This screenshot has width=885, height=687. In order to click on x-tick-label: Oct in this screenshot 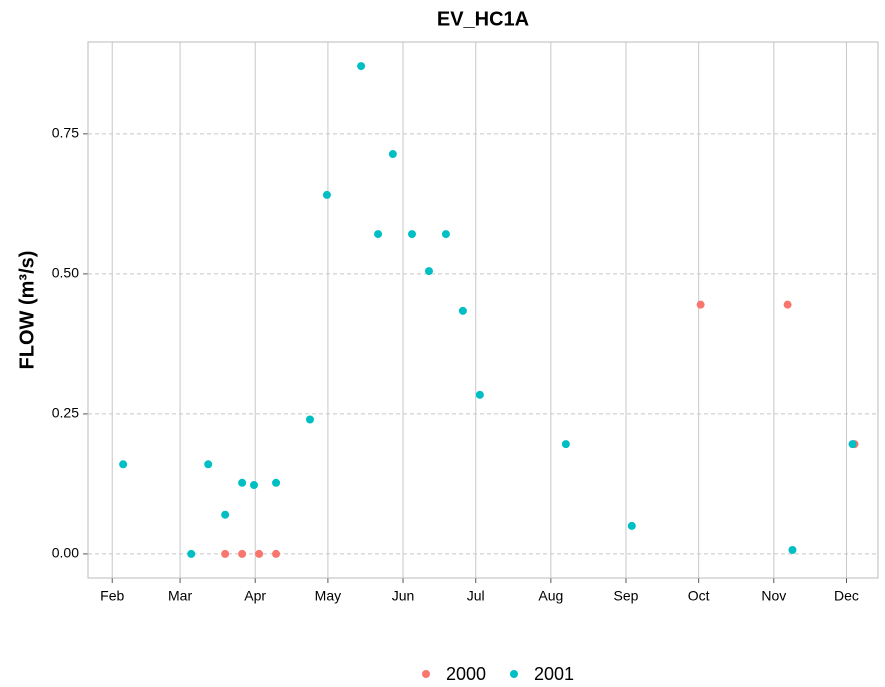, I will do `click(699, 596)`.